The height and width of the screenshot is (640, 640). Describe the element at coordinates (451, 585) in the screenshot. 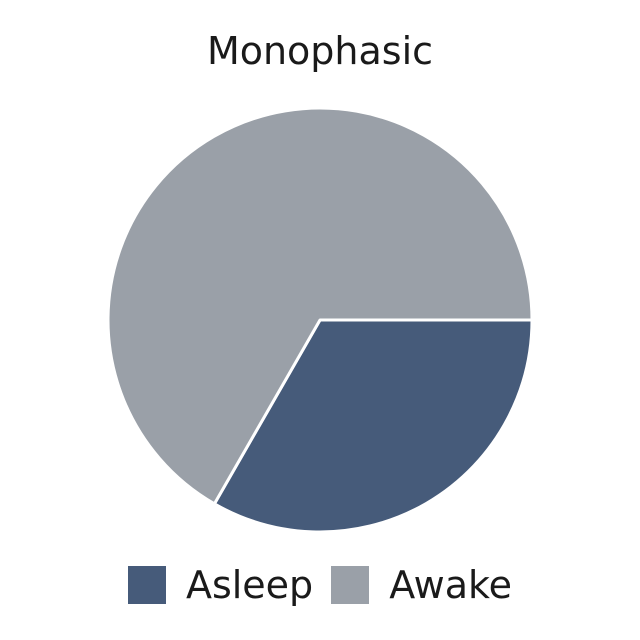

I see `legend-label-awake: Awake` at that location.